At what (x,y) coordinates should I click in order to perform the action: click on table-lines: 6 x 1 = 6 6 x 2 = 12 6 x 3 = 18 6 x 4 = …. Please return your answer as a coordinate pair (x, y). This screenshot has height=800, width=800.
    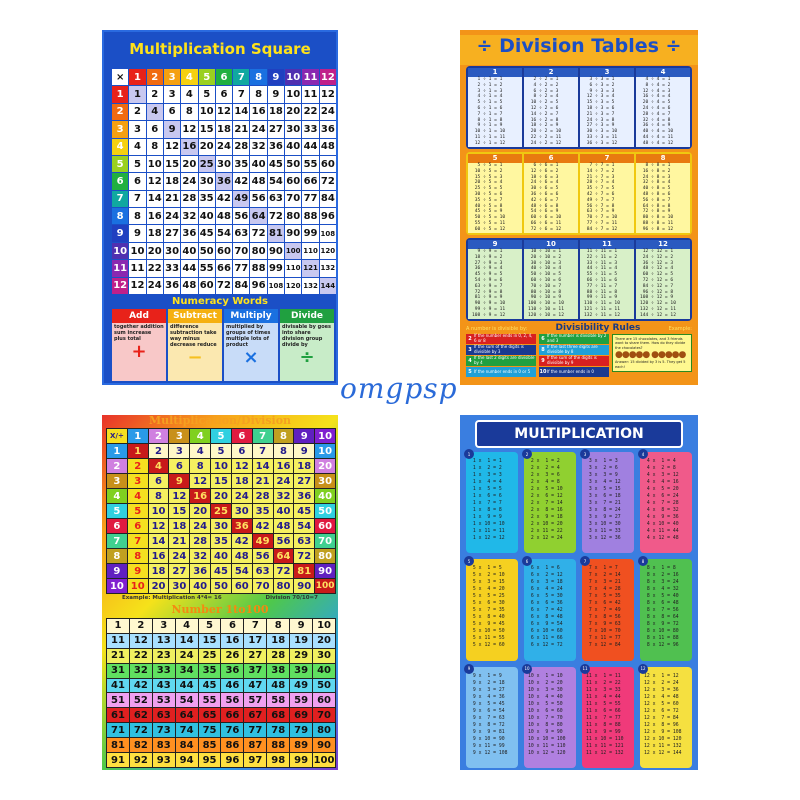
    Looking at the image, I should click on (546, 607).